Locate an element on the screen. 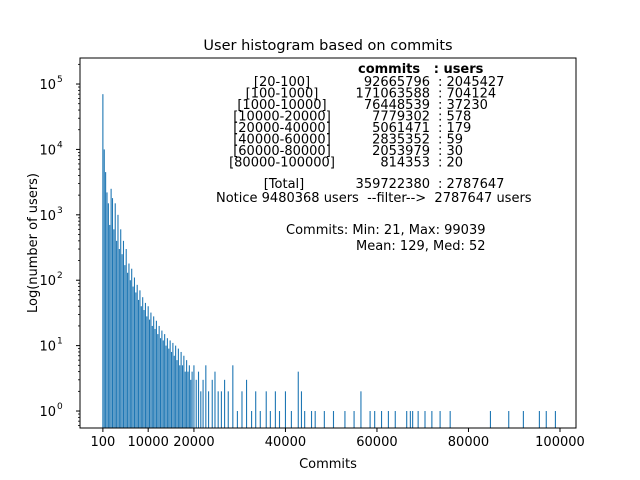 This screenshot has height=480, width=640. x-tick-label: 100000 is located at coordinates (560, 442).